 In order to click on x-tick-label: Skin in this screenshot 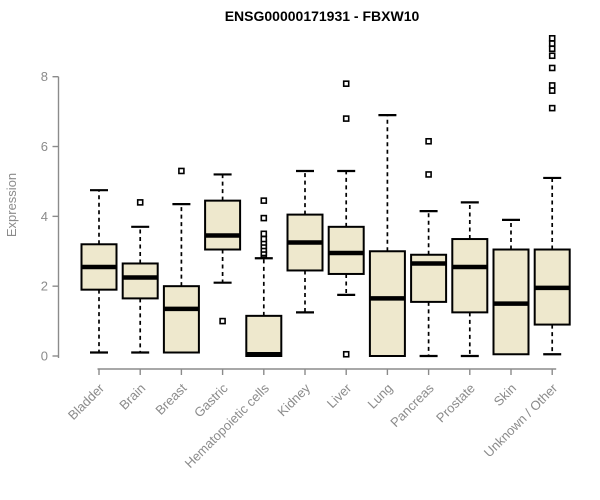, I will do `click(505, 395)`.